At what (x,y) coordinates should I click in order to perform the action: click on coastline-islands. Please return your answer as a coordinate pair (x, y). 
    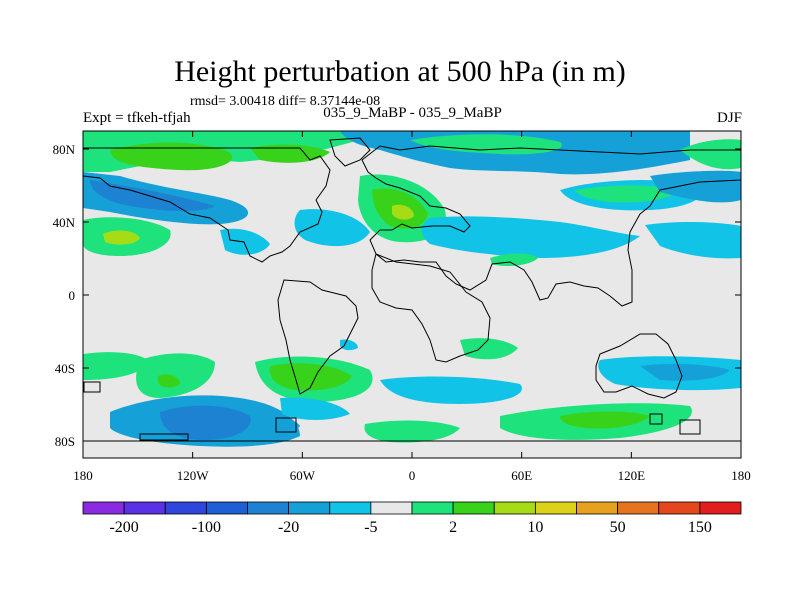
    Looking at the image, I should click on (392, 408).